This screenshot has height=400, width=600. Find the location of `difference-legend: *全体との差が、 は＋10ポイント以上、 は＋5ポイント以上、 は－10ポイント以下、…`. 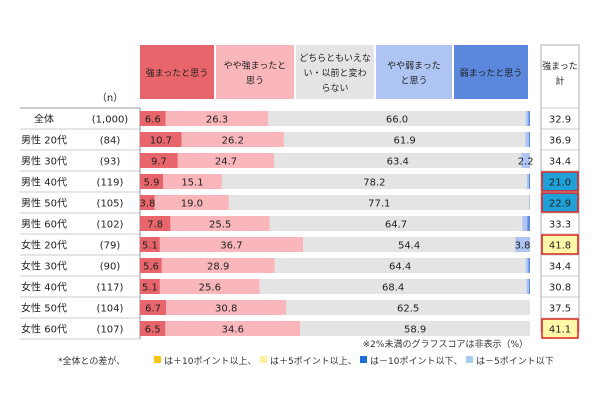

difference-legend: *全体との差が、 は＋10ポイント以上、 は＋5ポイント以上、 は－10ポイント以下、… is located at coordinates (306, 361).